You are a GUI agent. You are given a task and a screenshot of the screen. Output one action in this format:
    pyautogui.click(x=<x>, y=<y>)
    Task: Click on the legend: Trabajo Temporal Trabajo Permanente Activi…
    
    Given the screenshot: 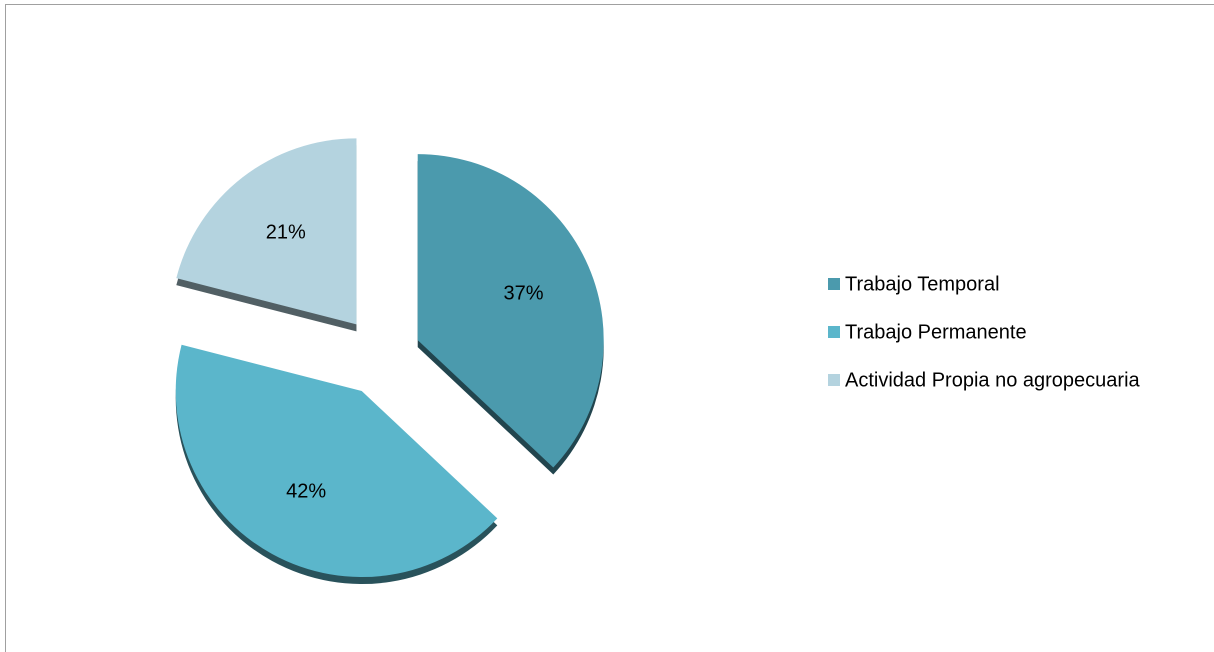 What is the action you would take?
    pyautogui.click(x=984, y=332)
    